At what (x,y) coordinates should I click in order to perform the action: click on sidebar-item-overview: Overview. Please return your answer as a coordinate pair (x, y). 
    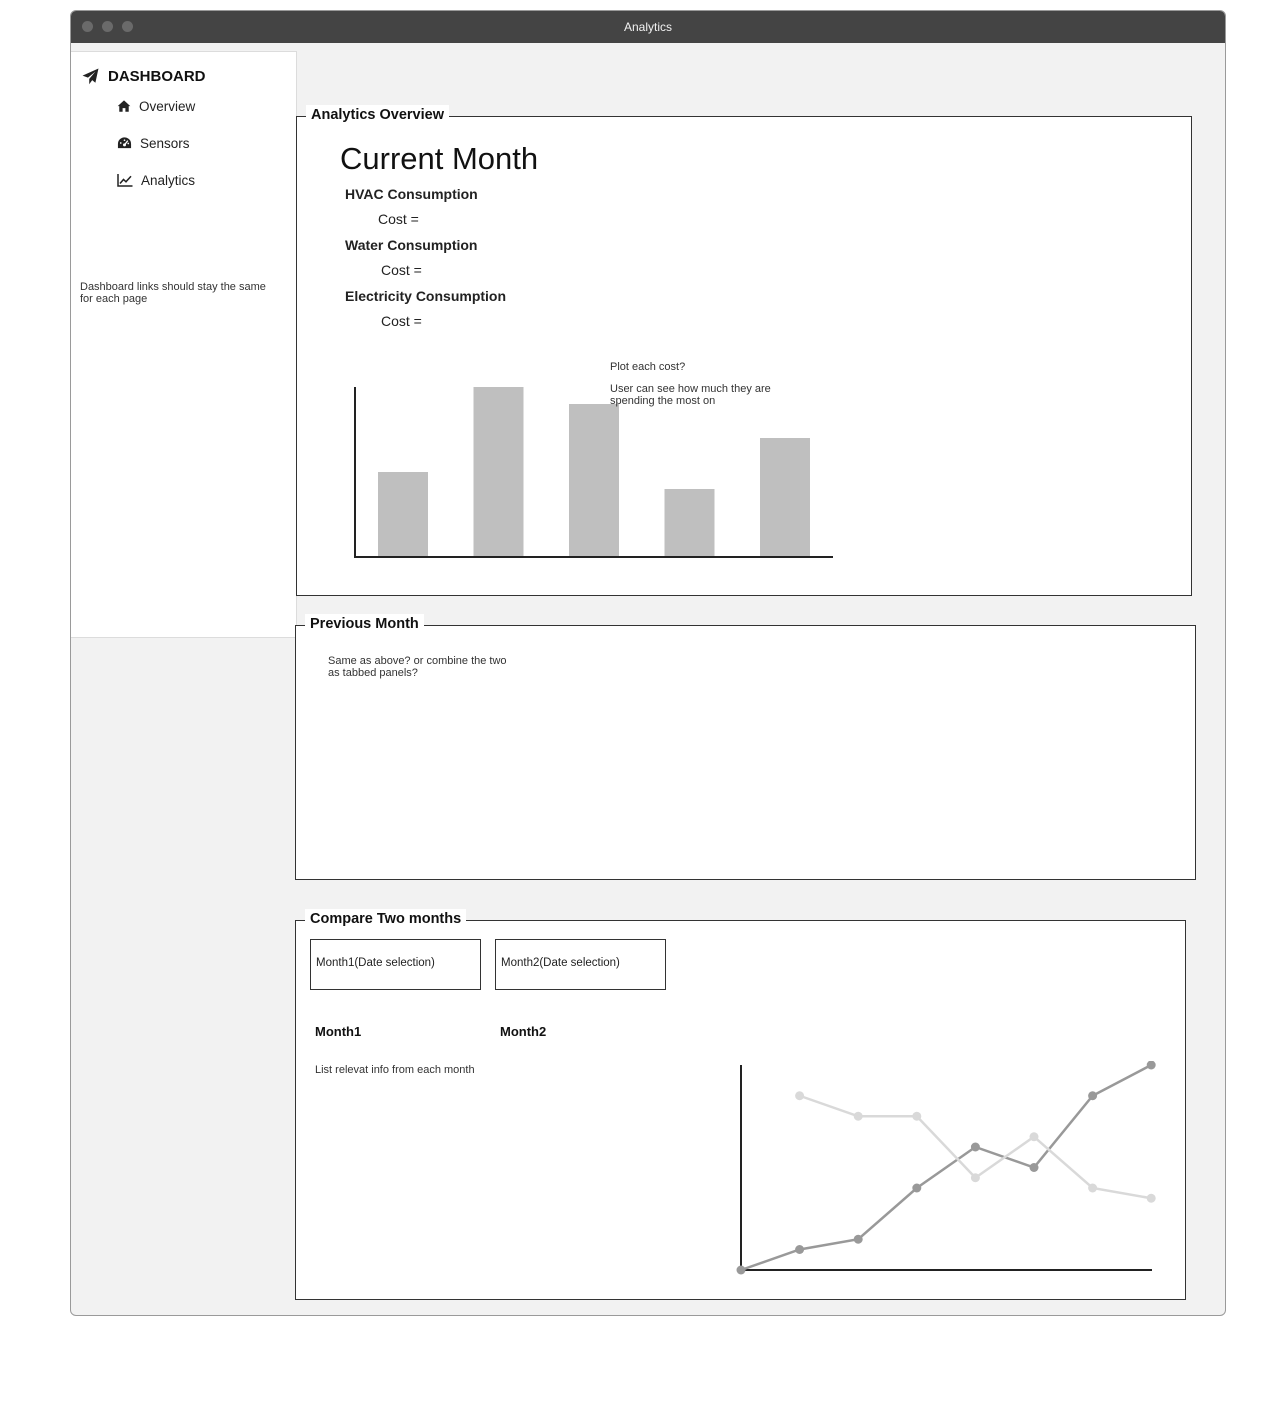
    Looking at the image, I should click on (156, 106).